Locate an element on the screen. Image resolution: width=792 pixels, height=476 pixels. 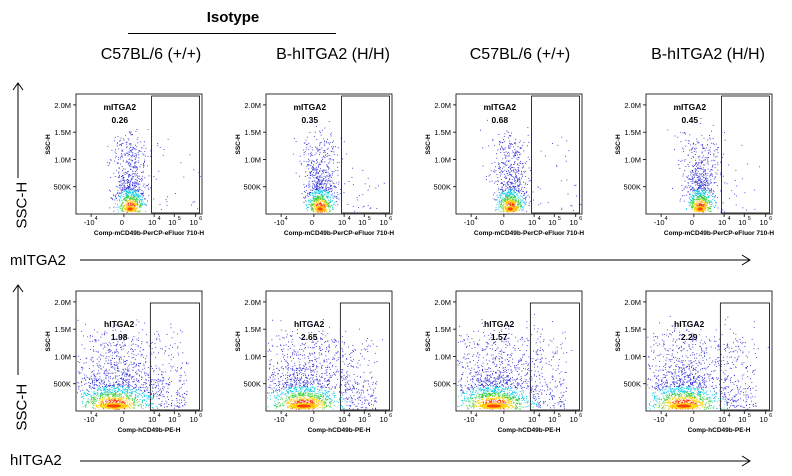
column-header-2: B-hITGA2 (H/H) is located at coordinates (333, 54).